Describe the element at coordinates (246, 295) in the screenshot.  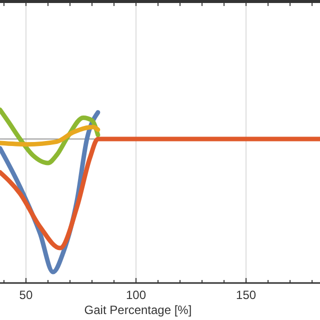
I see `x-tick-label: 150` at that location.